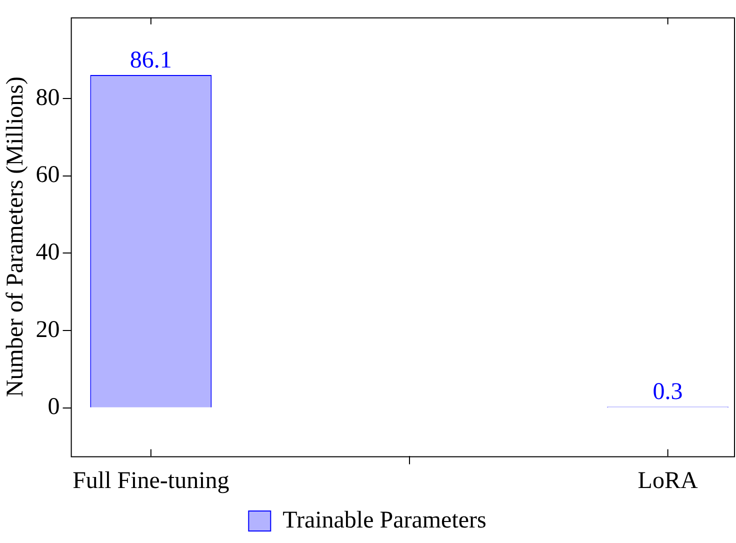 This screenshot has height=543, width=736. I want to click on legend-label: Trainable Parameters, so click(384, 520).